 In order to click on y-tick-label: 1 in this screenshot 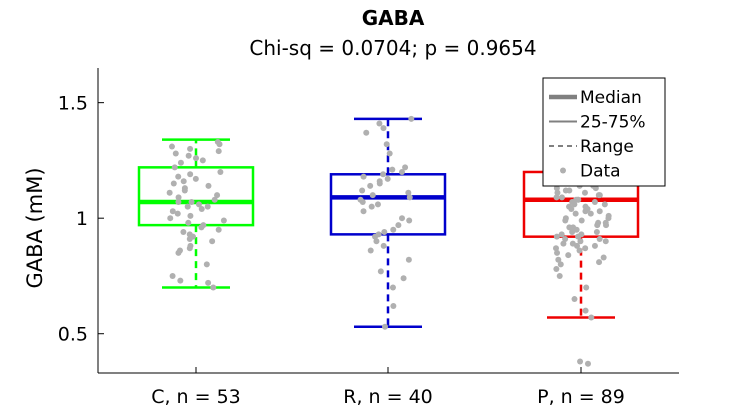, I will do `click(82, 219)`.